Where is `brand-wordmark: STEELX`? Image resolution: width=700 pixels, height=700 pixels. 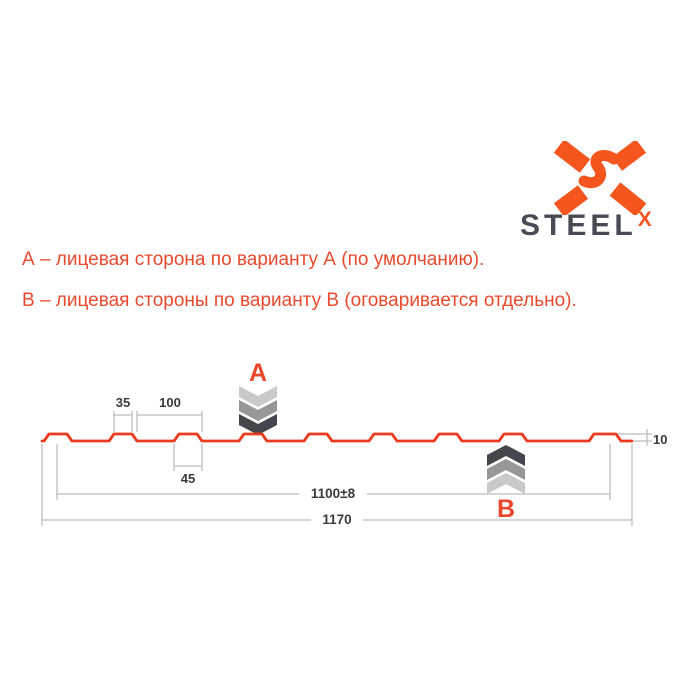 brand-wordmark: STEELX is located at coordinates (605, 225).